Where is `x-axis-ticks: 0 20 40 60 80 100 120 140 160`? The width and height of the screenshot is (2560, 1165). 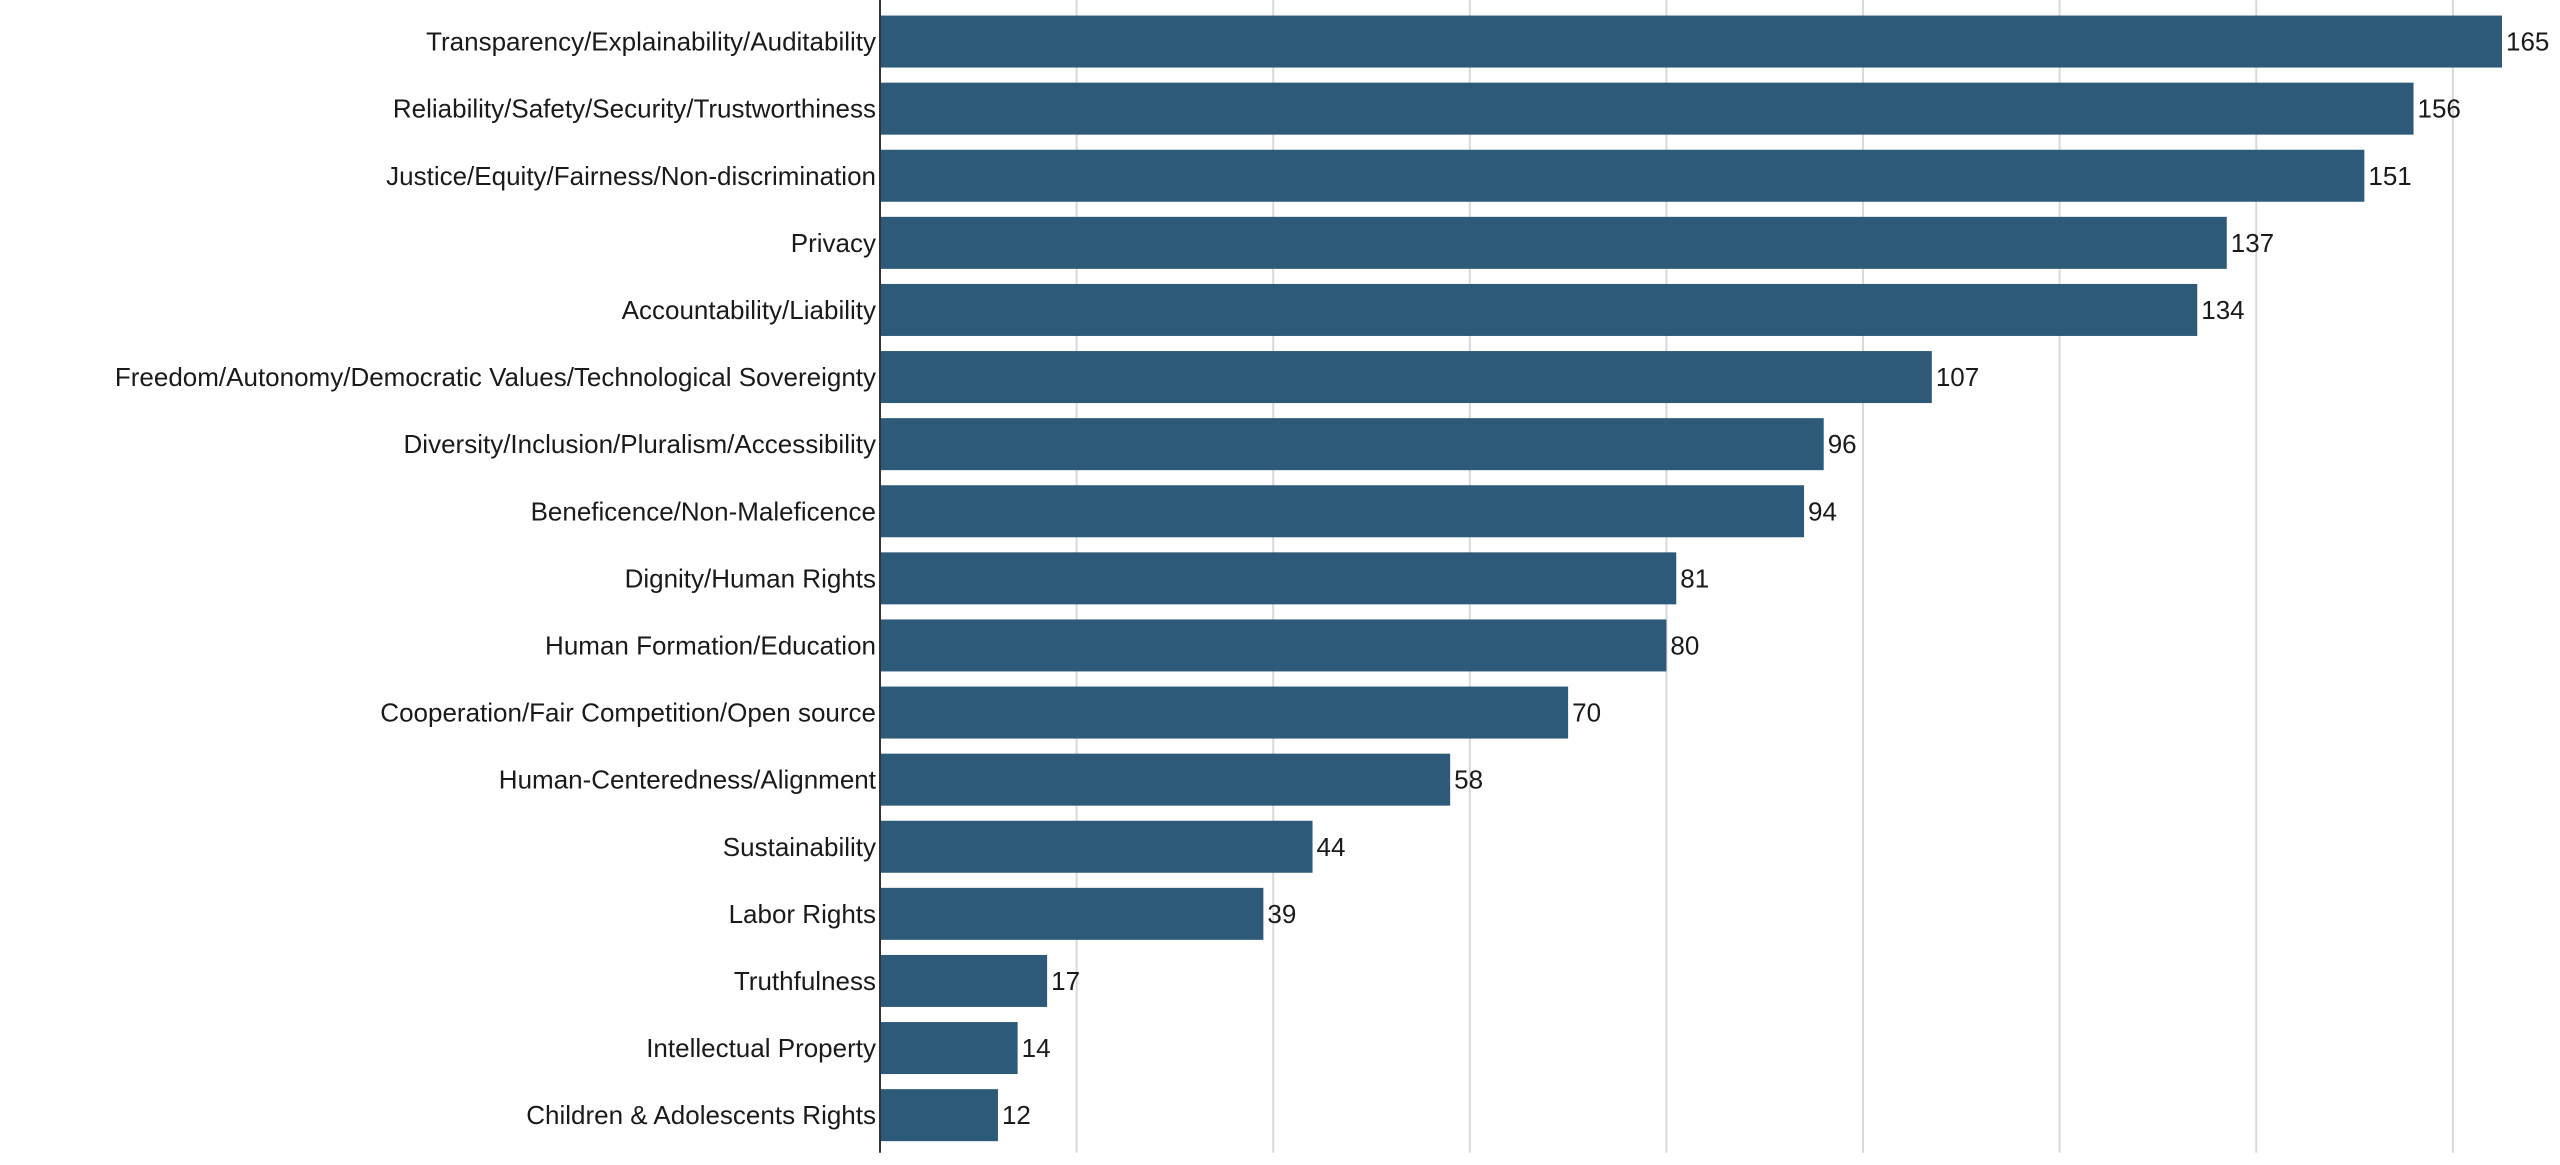
x-axis-ticks: 0 20 40 60 80 100 120 140 160 is located at coordinates (1674, 1163).